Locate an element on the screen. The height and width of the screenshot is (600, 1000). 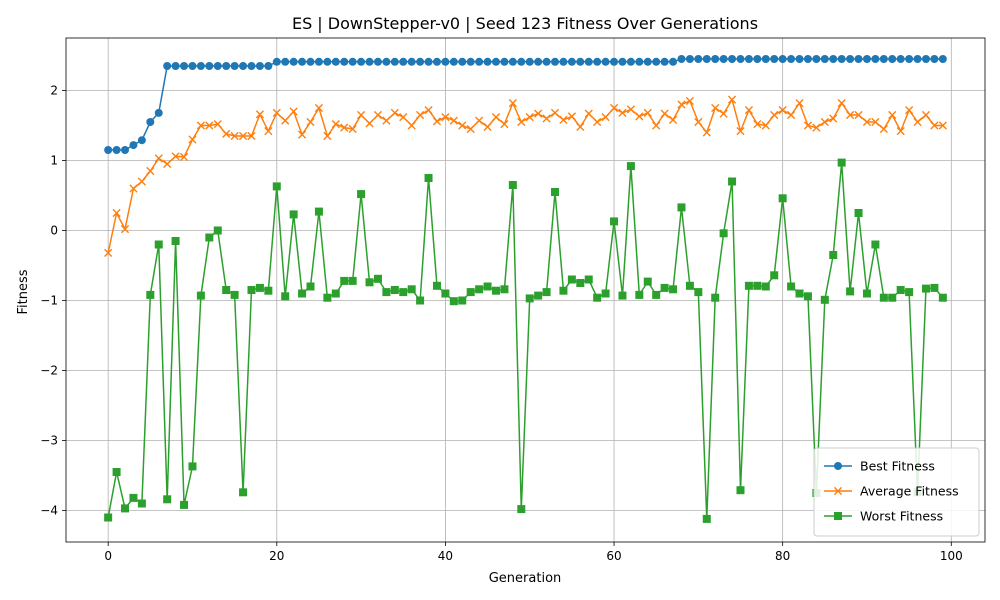
y-tick-label: 1 is located at coordinates (54, 161).